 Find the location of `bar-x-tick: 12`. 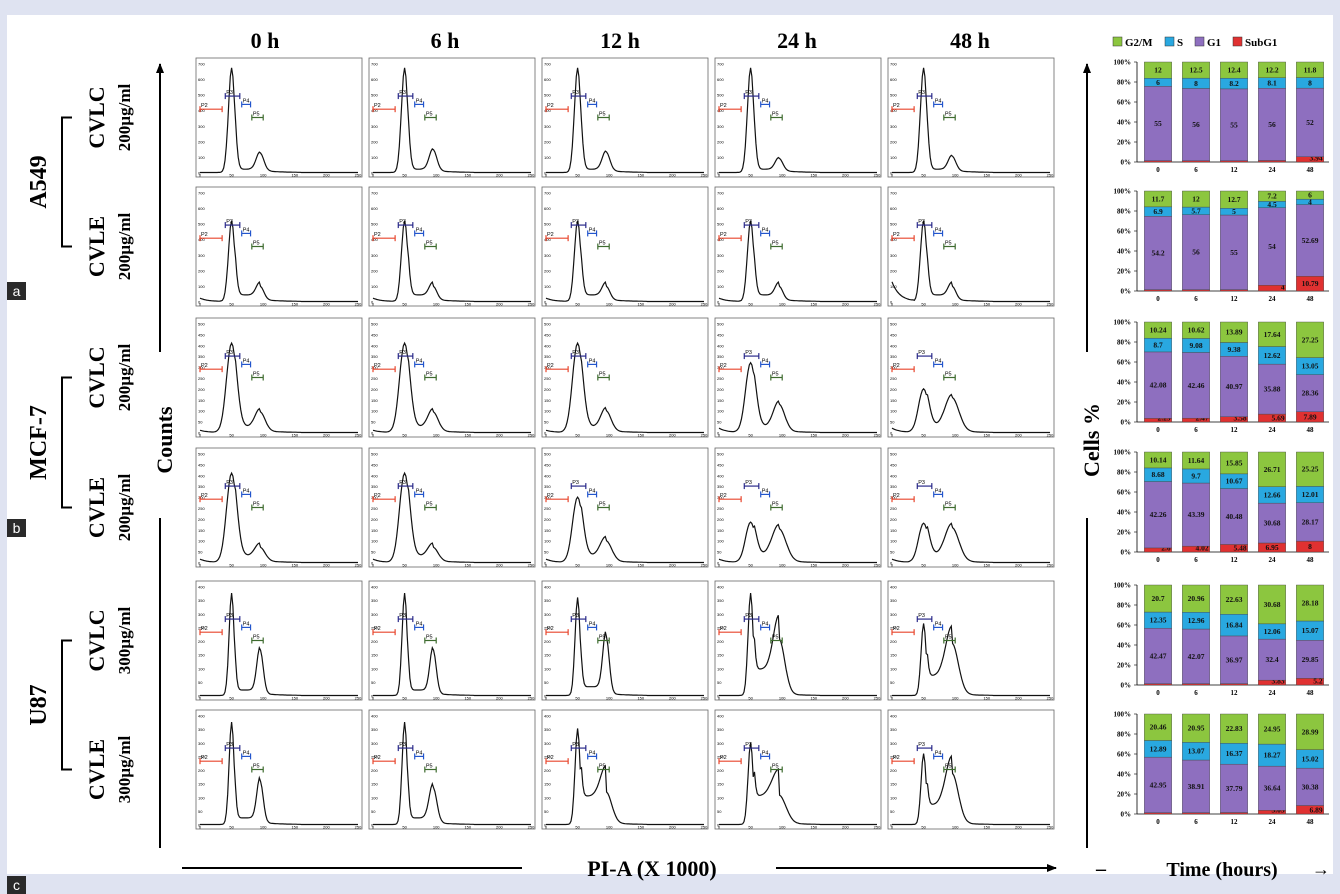

bar-x-tick: 12 is located at coordinates (1235, 693).